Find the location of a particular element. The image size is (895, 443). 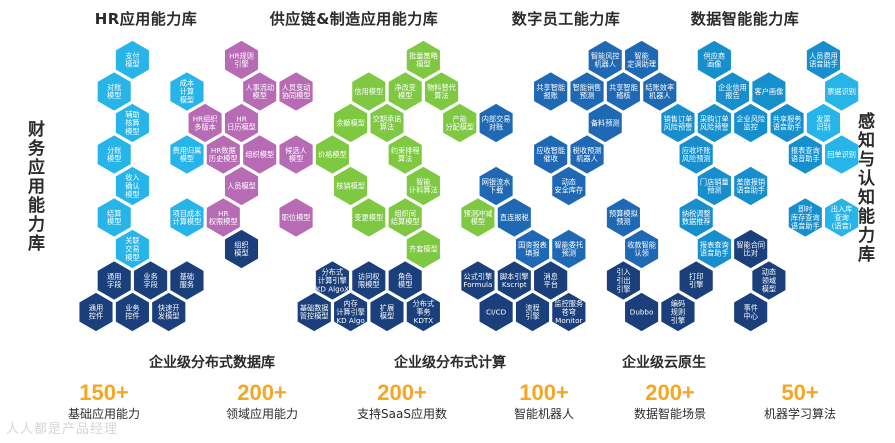

hexagon-label: 催收 is located at coordinates (551, 158).